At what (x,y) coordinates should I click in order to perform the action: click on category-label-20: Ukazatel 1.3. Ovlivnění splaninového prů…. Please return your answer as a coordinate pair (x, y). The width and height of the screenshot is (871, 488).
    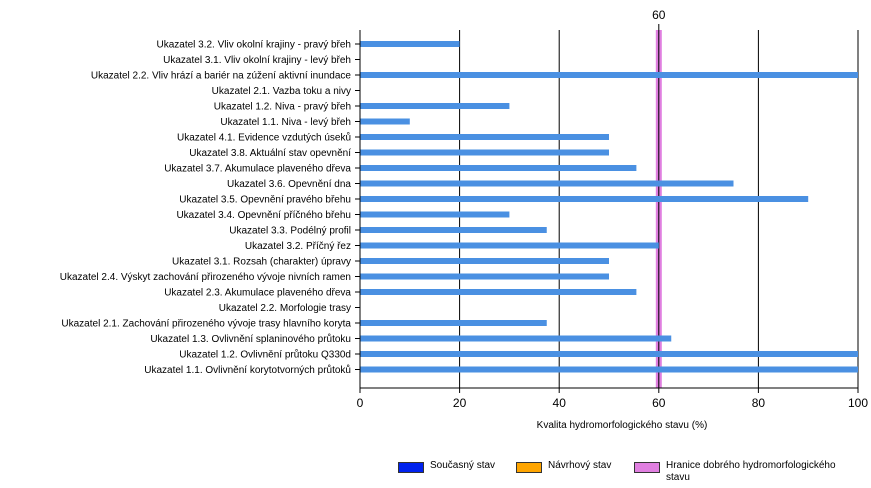
    Looking at the image, I should click on (250, 339).